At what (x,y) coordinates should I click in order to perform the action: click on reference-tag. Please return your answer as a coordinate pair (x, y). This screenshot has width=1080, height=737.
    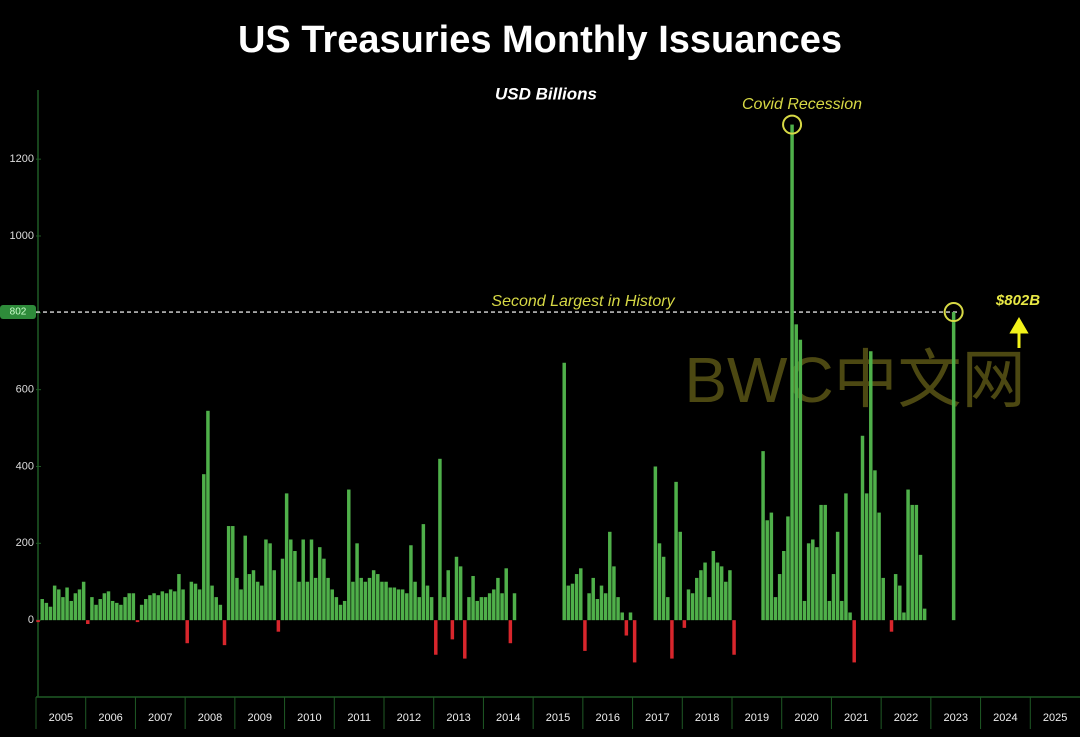
    Looking at the image, I should click on (18, 312).